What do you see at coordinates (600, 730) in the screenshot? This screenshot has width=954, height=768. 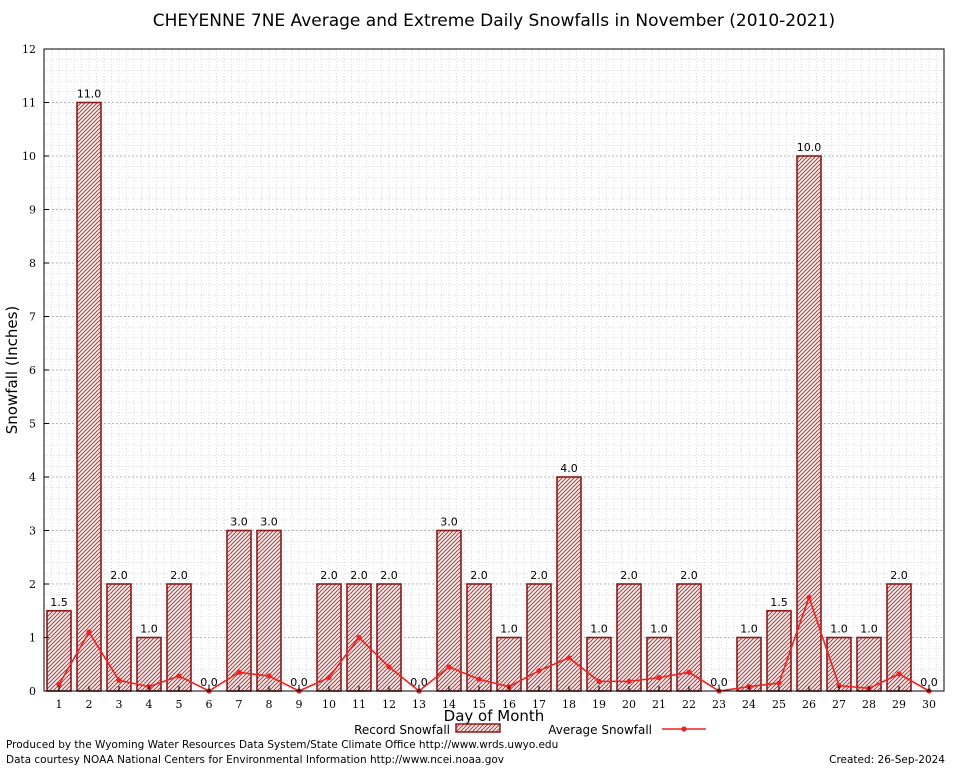 I see `legend-label-average: Average Snowfall` at bounding box center [600, 730].